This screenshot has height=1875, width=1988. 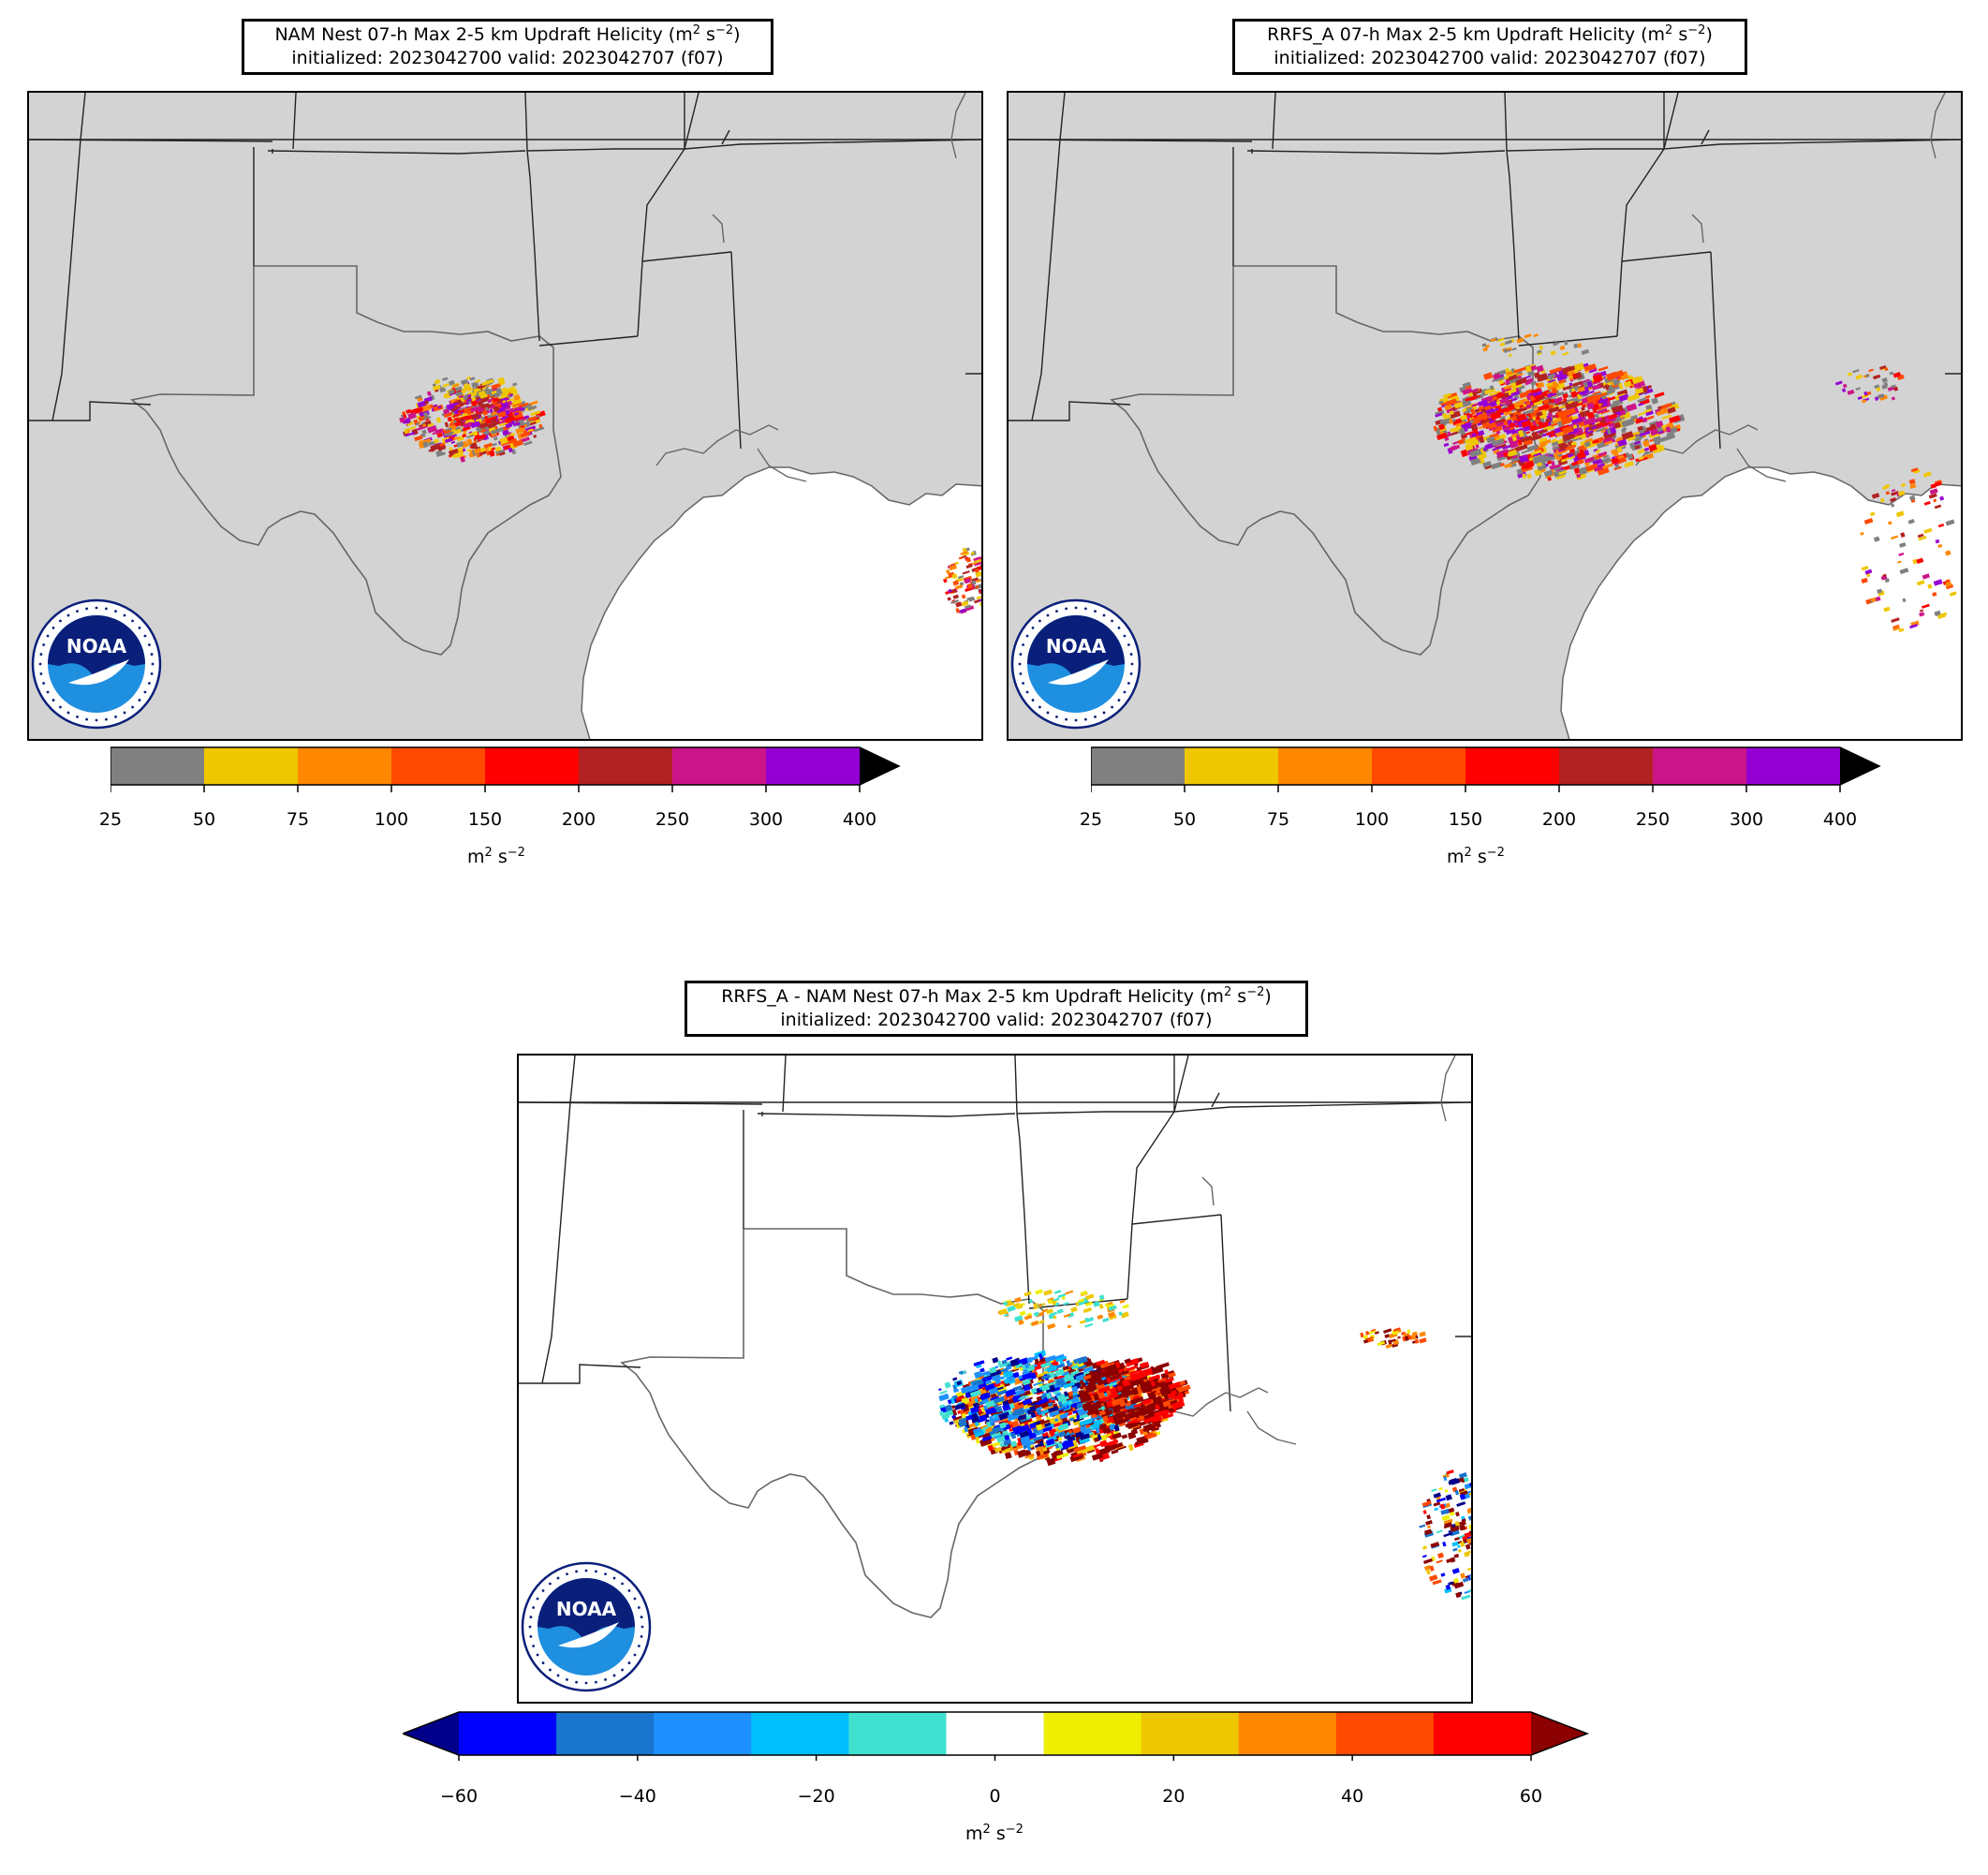 What do you see at coordinates (1495, 853) in the screenshot?
I see `rrfs-units-sup2: −2` at bounding box center [1495, 853].